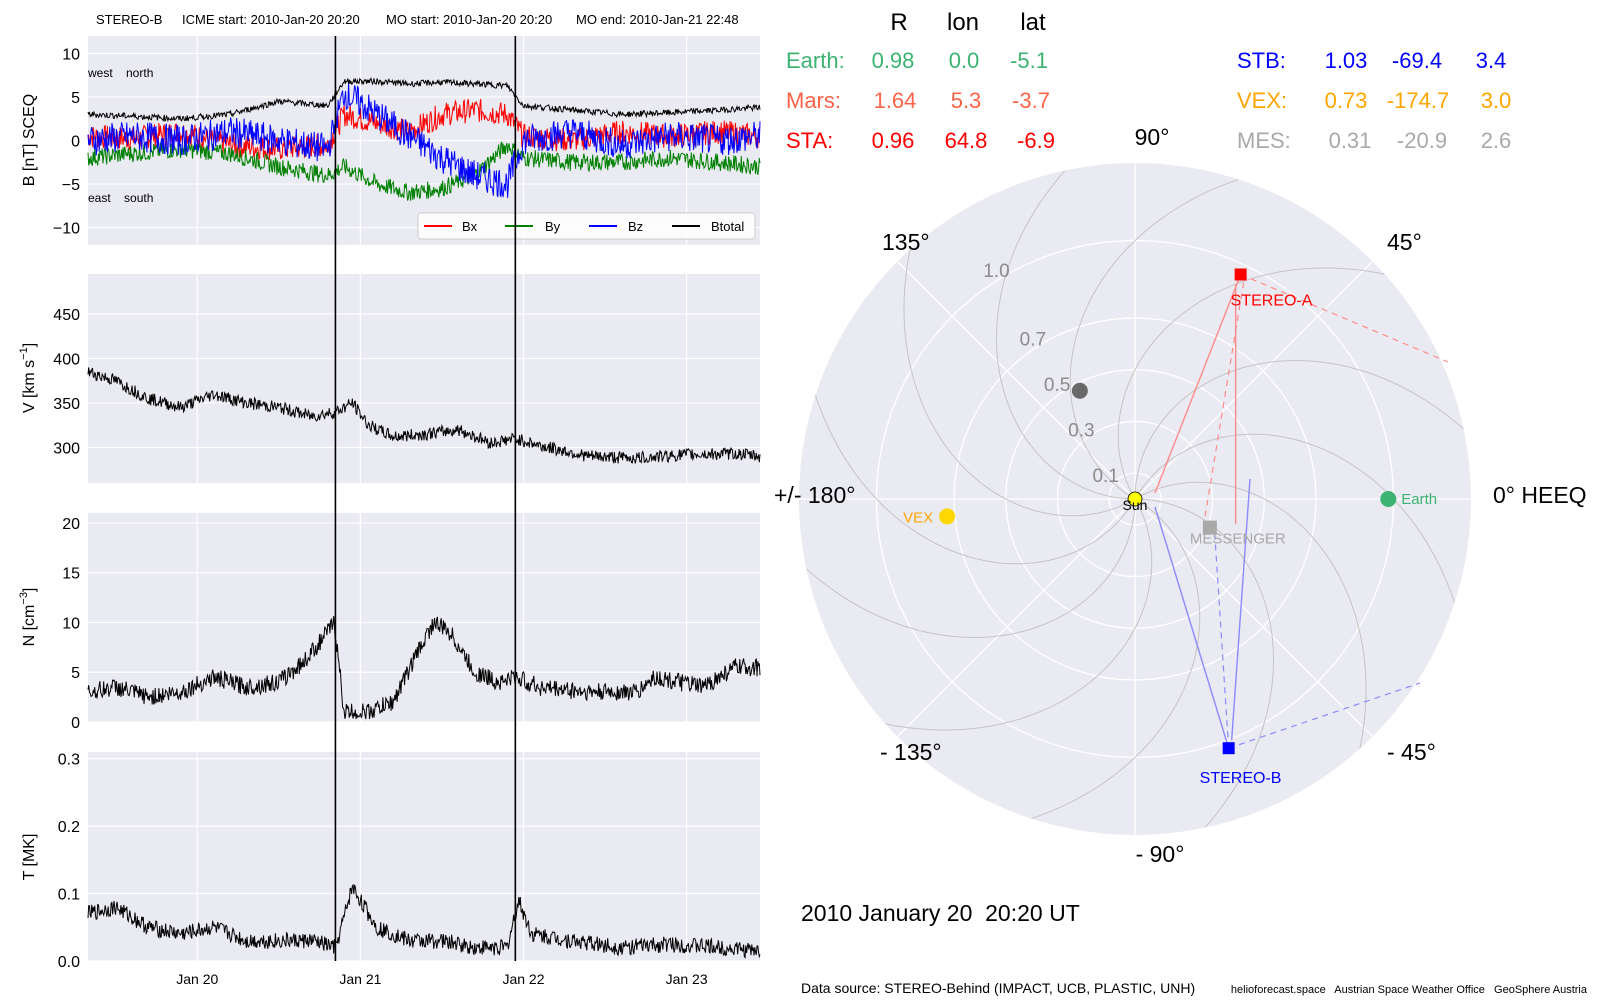 This screenshot has height=1000, width=1600. I want to click on panel-b-series, so click(424, 139).